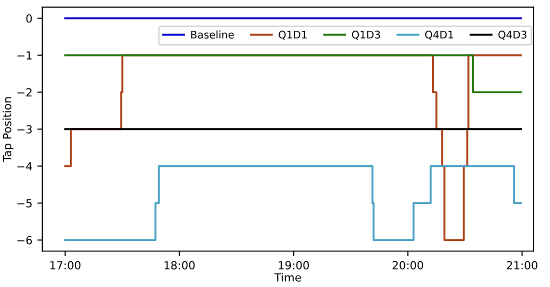 The image size is (550, 287). What do you see at coordinates (287, 277) in the screenshot?
I see `x-axis-title: Time` at bounding box center [287, 277].